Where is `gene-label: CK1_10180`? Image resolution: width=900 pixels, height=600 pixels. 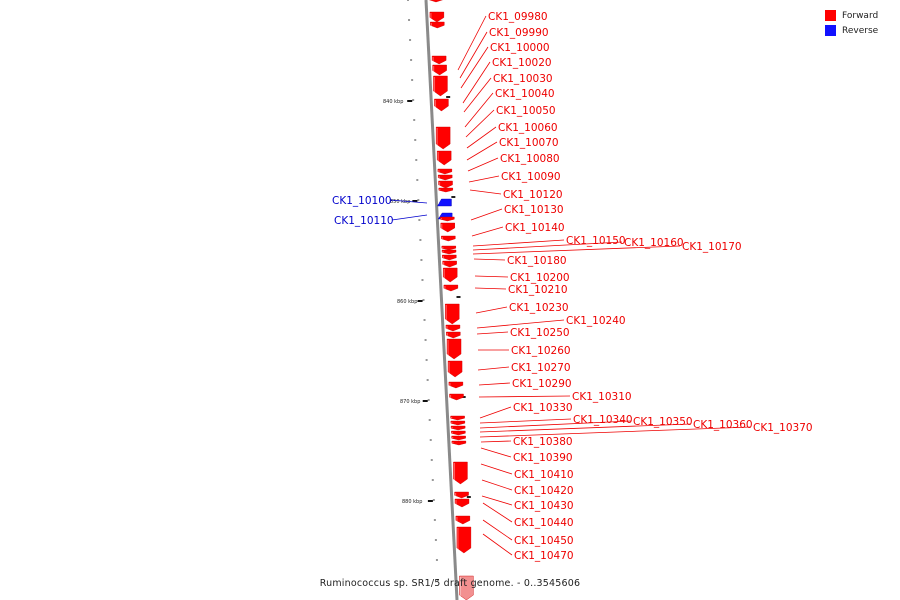
gene-label: CK1_10180 is located at coordinates (537, 261).